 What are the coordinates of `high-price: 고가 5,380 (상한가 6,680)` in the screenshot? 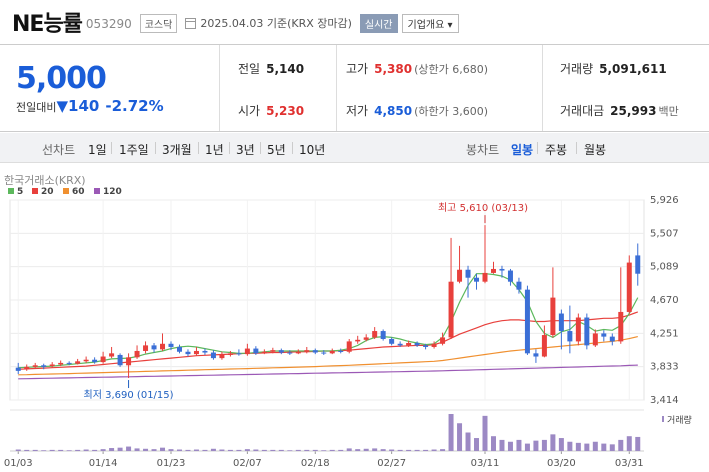 It's located at (417, 69).